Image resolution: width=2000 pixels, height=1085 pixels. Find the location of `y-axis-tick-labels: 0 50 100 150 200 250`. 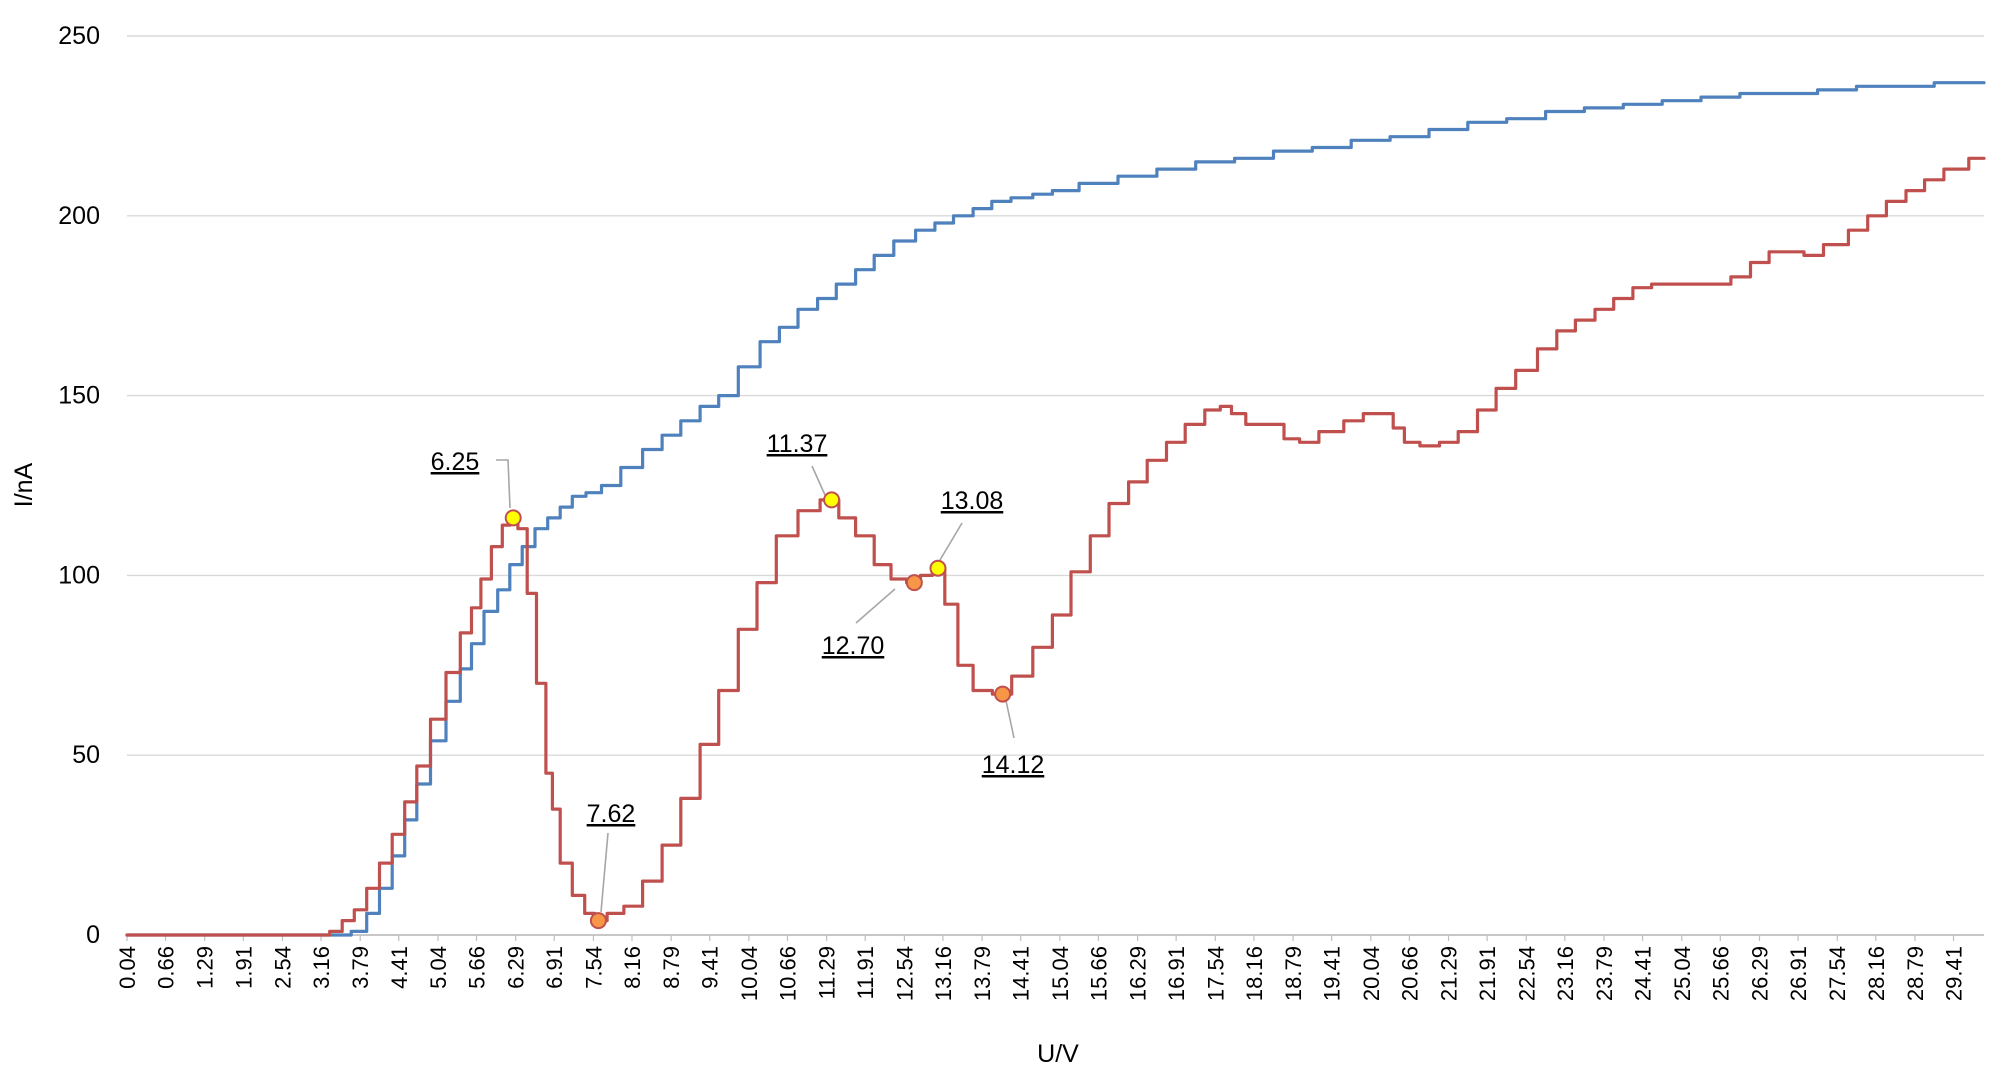

y-axis-tick-labels: 0 50 100 150 200 250 is located at coordinates (79, 485).